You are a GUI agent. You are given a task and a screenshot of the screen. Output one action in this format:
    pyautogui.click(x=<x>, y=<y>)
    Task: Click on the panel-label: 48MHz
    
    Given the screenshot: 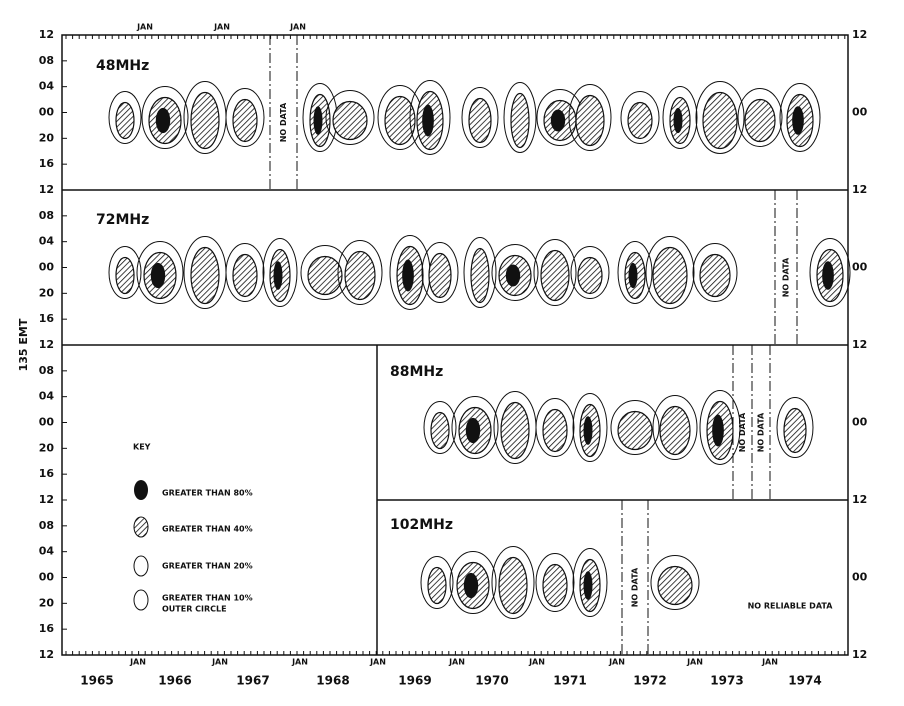 What is the action you would take?
    pyautogui.click(x=122, y=66)
    